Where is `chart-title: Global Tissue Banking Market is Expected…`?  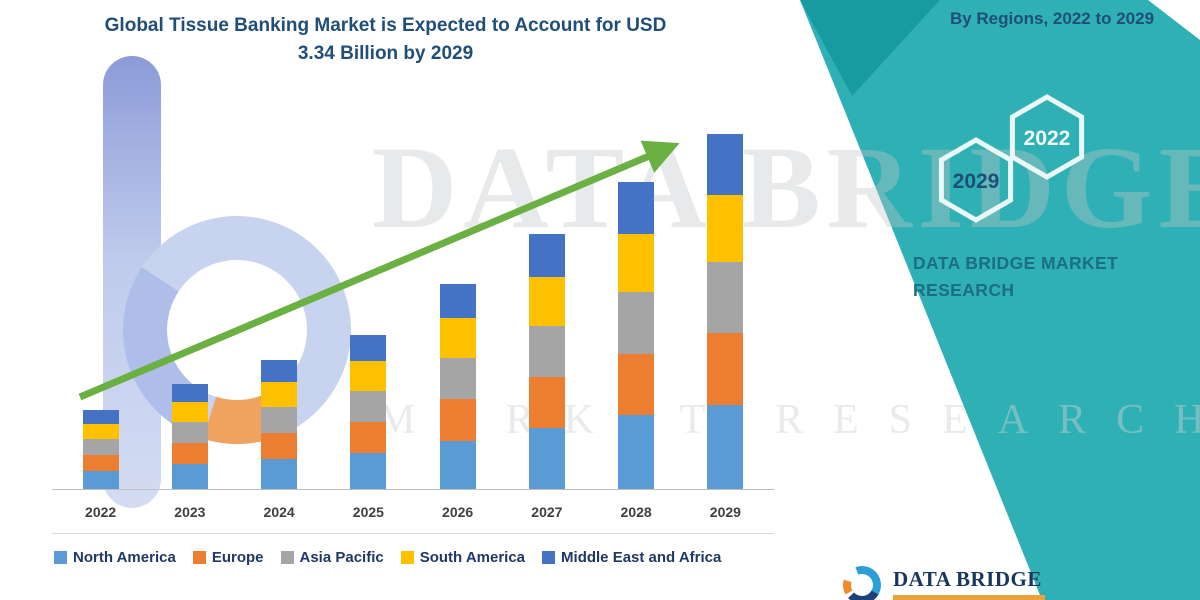
chart-title: Global Tissue Banking Market is Expected… is located at coordinates (385, 40).